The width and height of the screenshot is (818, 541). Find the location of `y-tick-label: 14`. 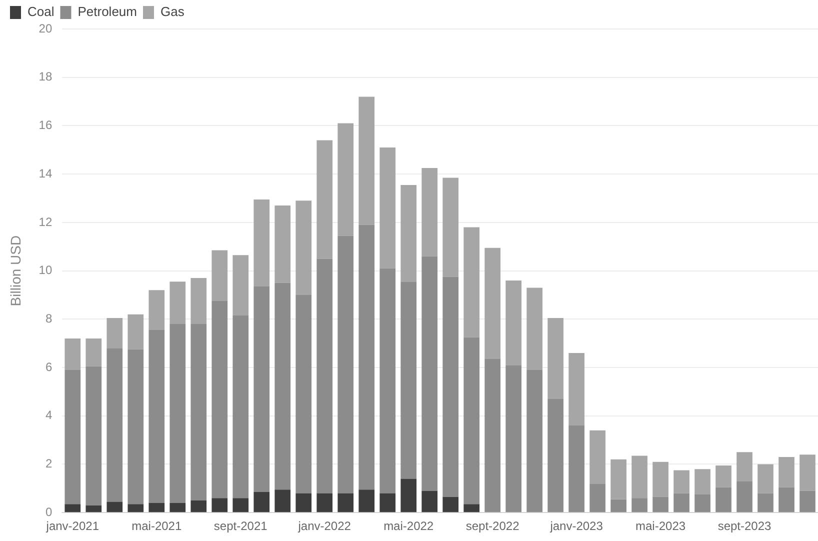

y-tick-label: 14 is located at coordinates (45, 173).